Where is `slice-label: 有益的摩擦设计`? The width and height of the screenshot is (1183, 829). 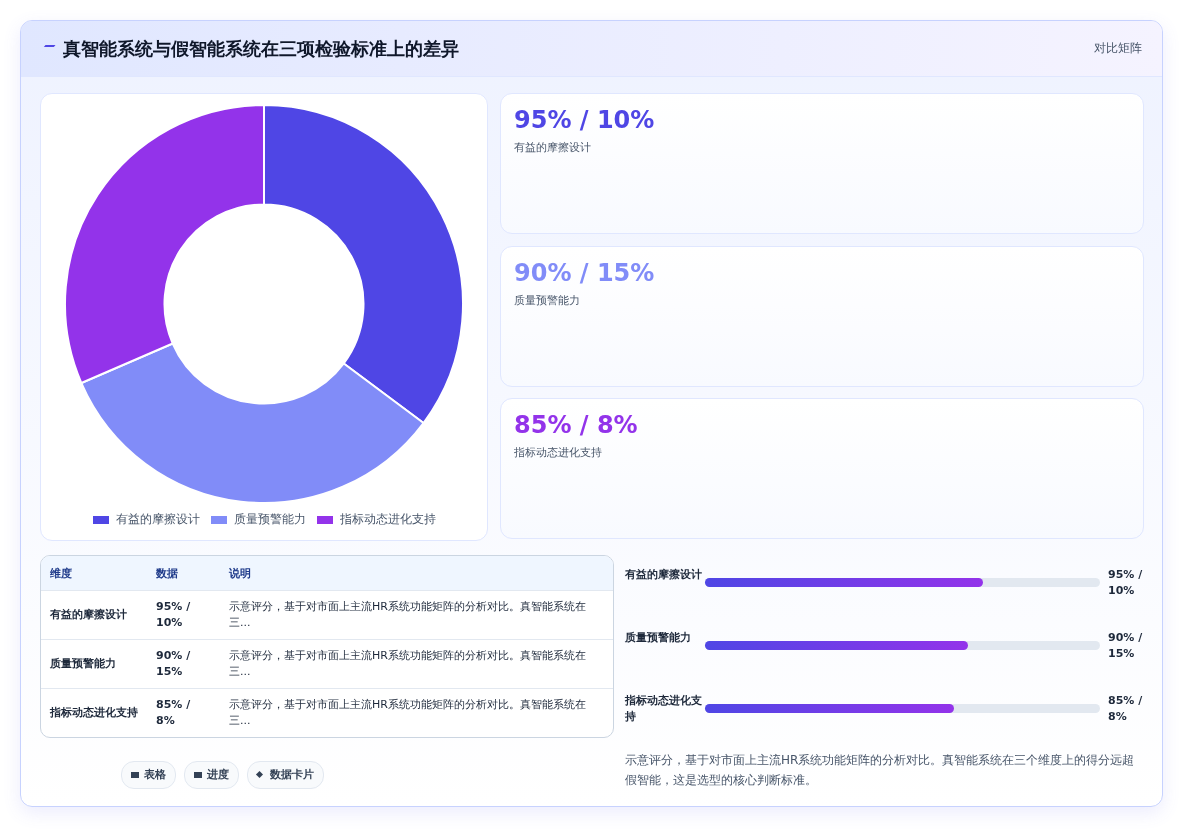
slice-label: 有益的摩擦设计 is located at coordinates (552, 147).